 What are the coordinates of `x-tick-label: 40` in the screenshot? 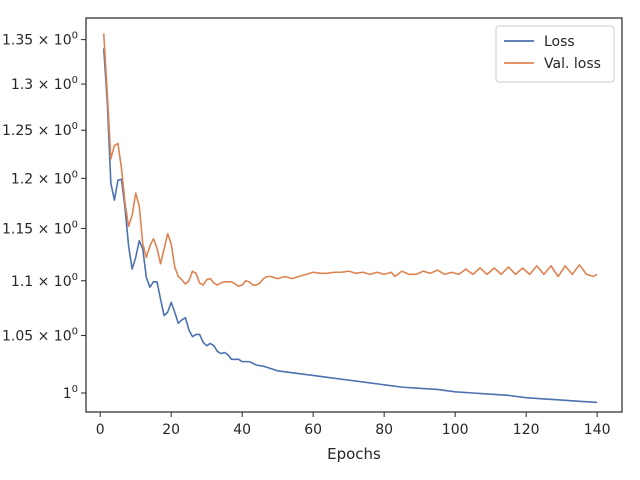 It's located at (242, 430).